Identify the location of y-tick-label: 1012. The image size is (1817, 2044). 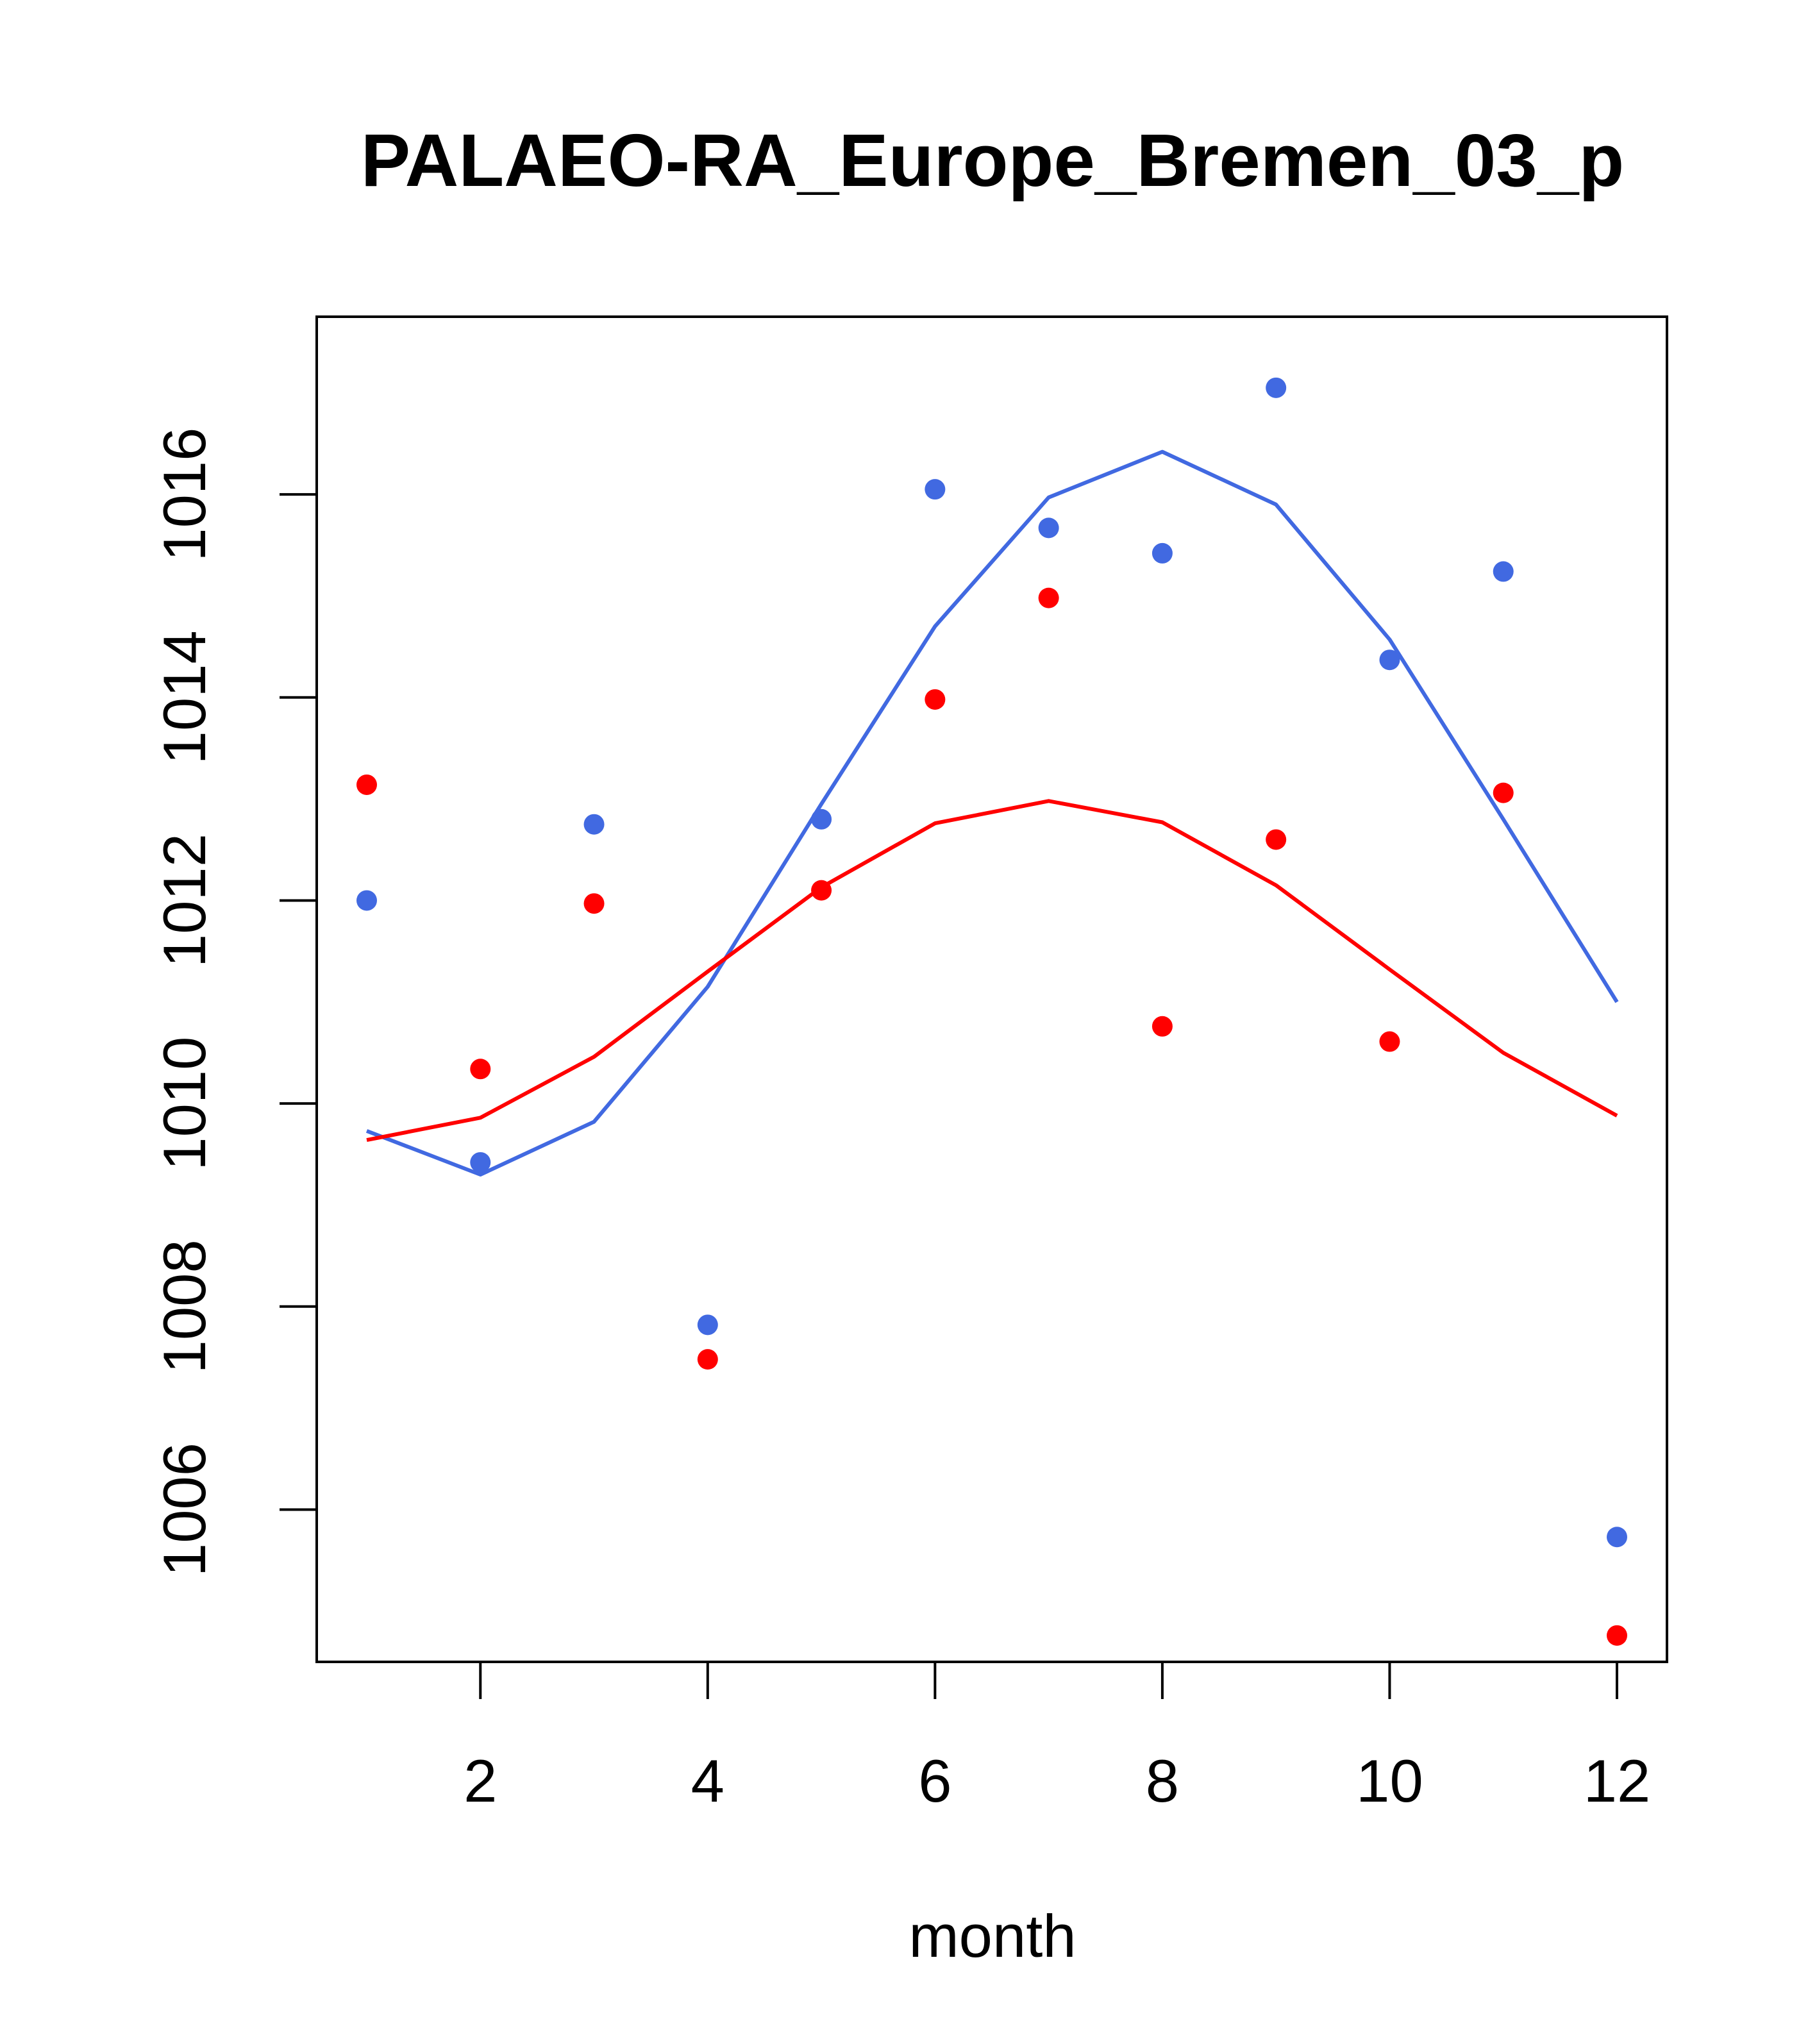
(185, 901).